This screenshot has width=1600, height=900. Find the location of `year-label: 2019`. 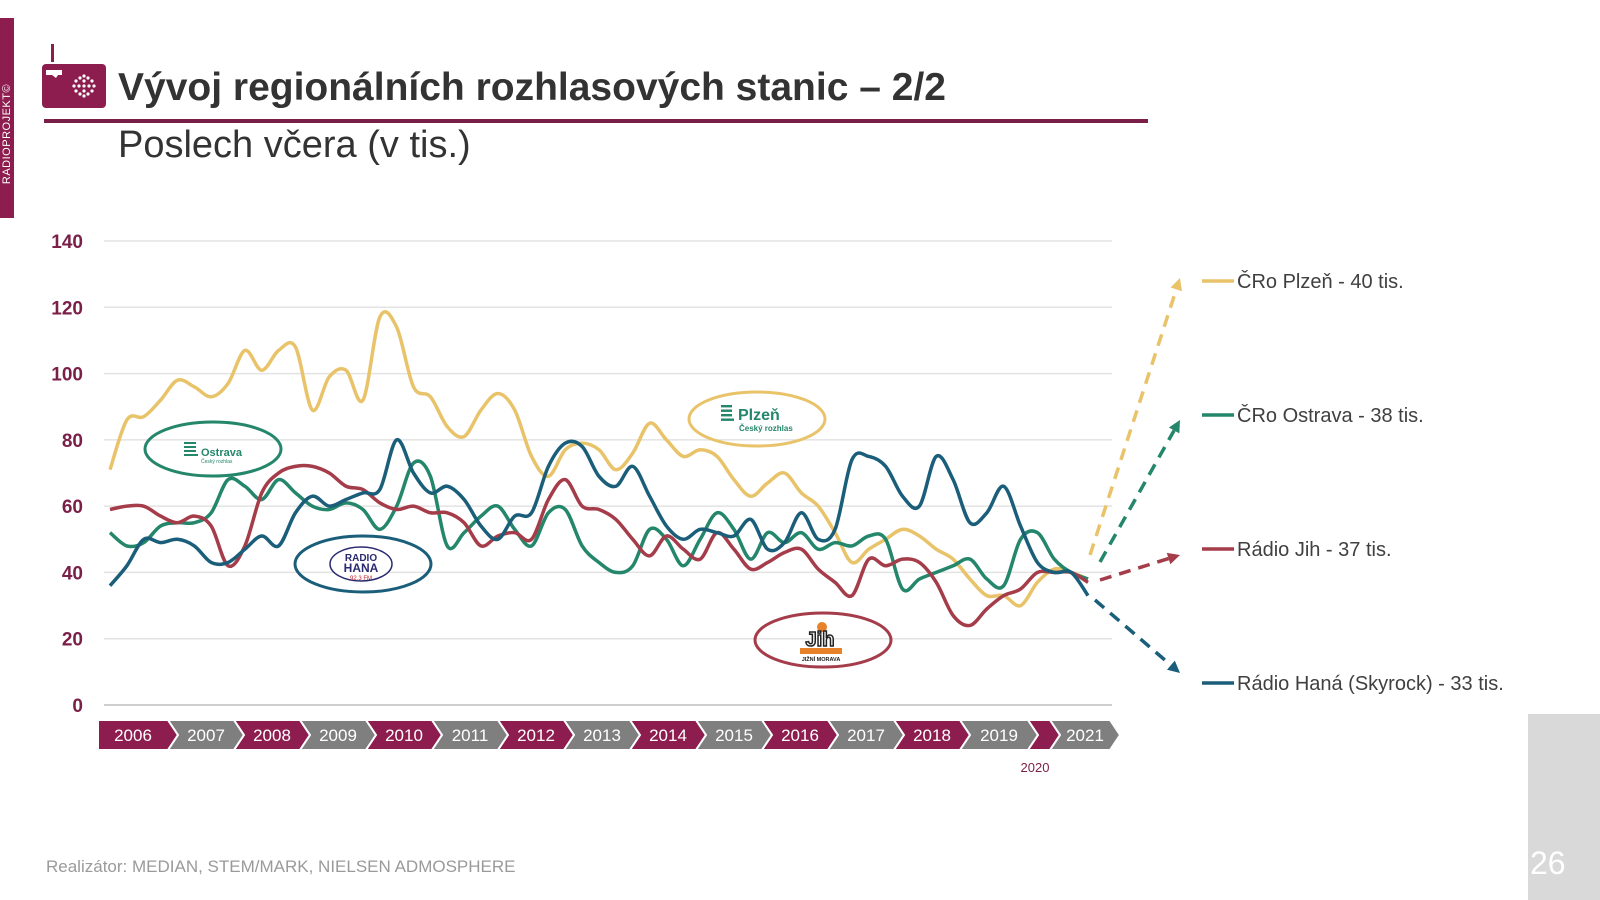

year-label: 2019 is located at coordinates (999, 735).